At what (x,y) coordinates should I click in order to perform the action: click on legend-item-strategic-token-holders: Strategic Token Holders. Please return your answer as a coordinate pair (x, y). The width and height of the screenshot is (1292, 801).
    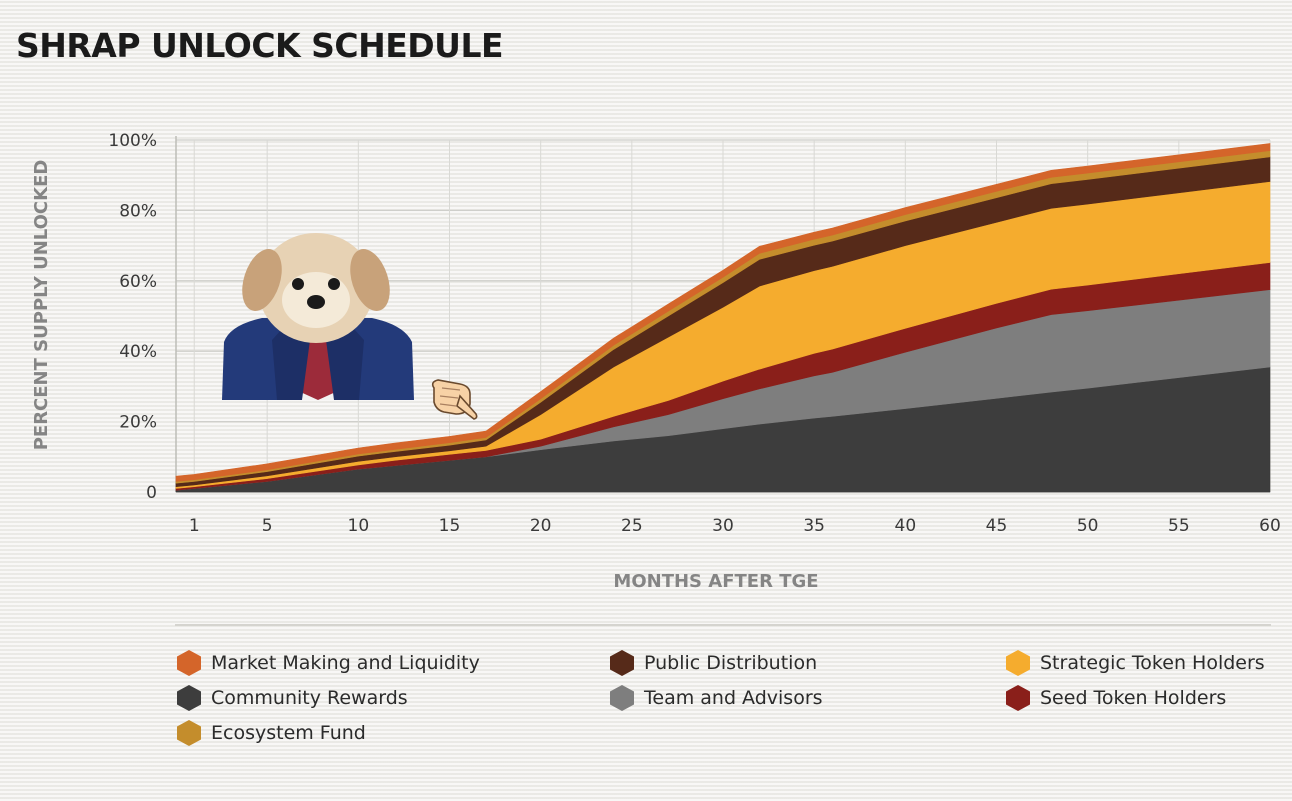
    Looking at the image, I should click on (1135, 663).